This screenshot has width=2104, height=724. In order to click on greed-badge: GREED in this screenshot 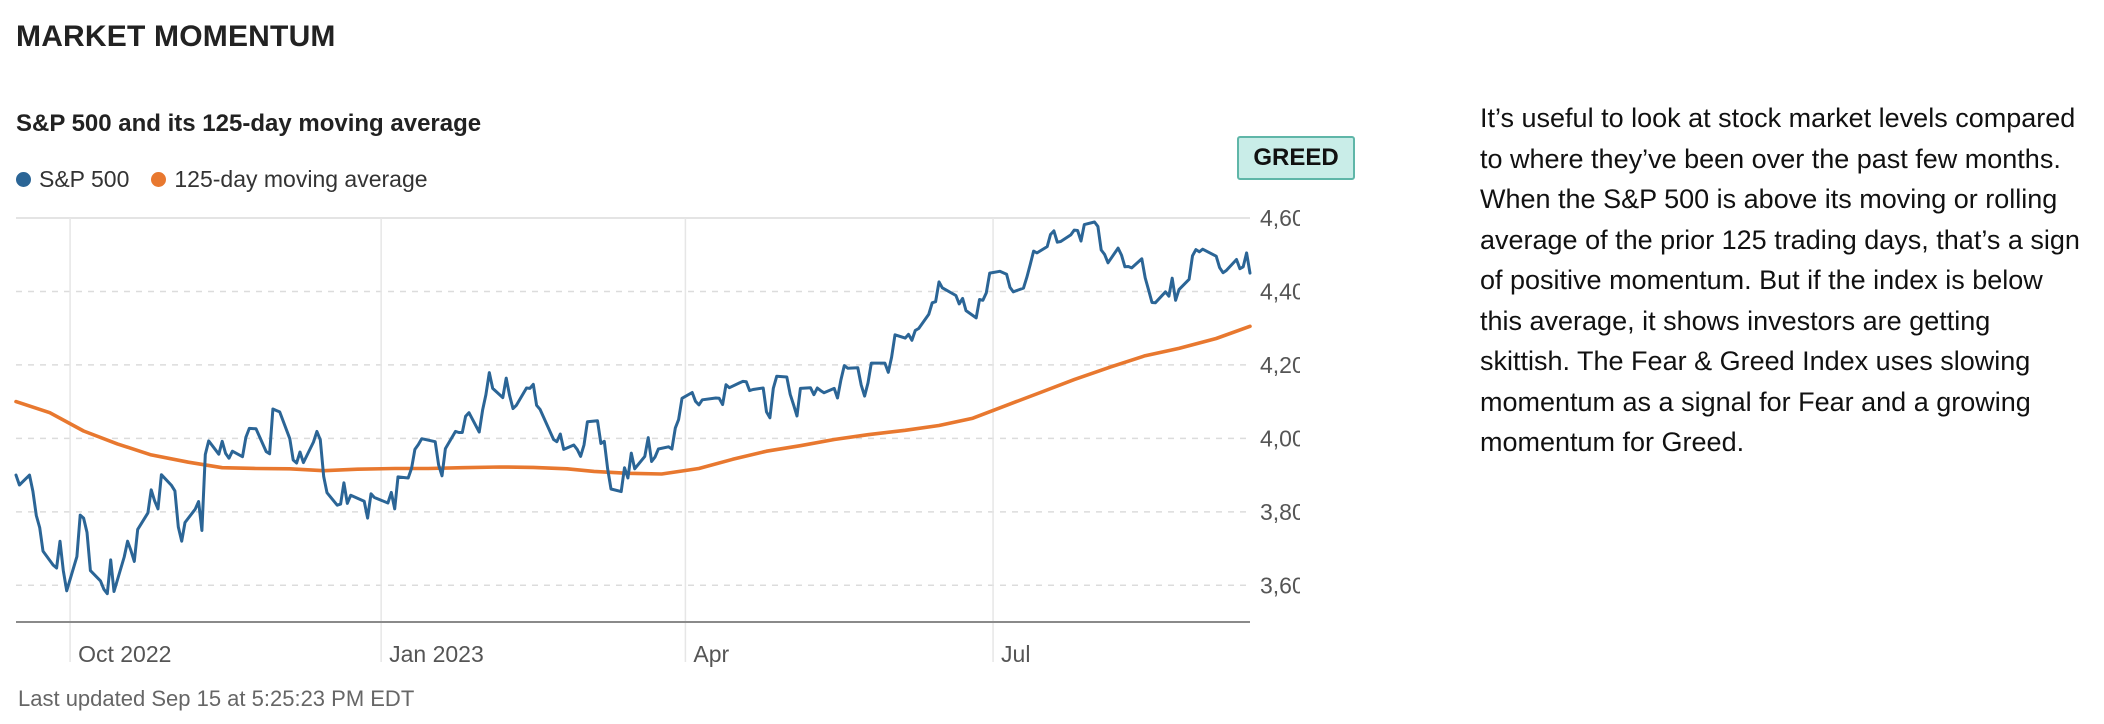, I will do `click(1296, 158)`.